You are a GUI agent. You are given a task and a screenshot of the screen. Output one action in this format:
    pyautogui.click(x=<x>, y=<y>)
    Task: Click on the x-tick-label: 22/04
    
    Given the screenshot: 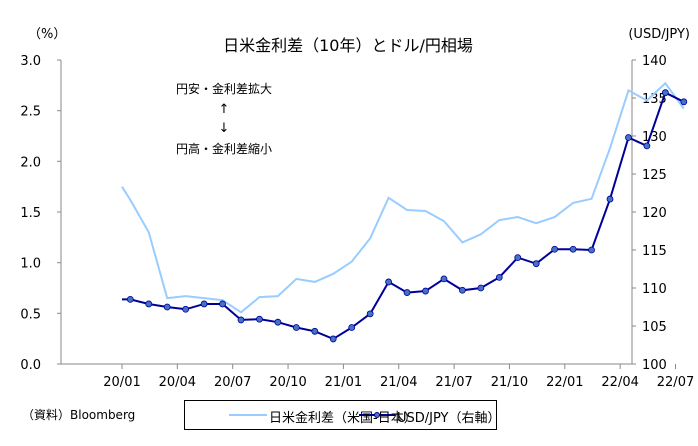 What is the action you would take?
    pyautogui.click(x=619, y=382)
    